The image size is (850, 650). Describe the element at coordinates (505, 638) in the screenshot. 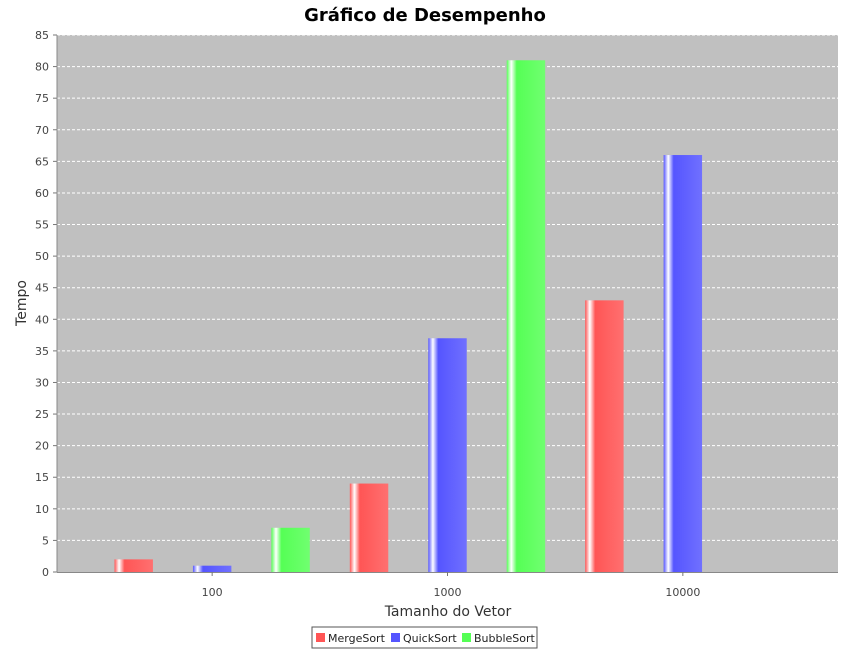

I see `legend-label-bubblesort: BubbleSort` at that location.